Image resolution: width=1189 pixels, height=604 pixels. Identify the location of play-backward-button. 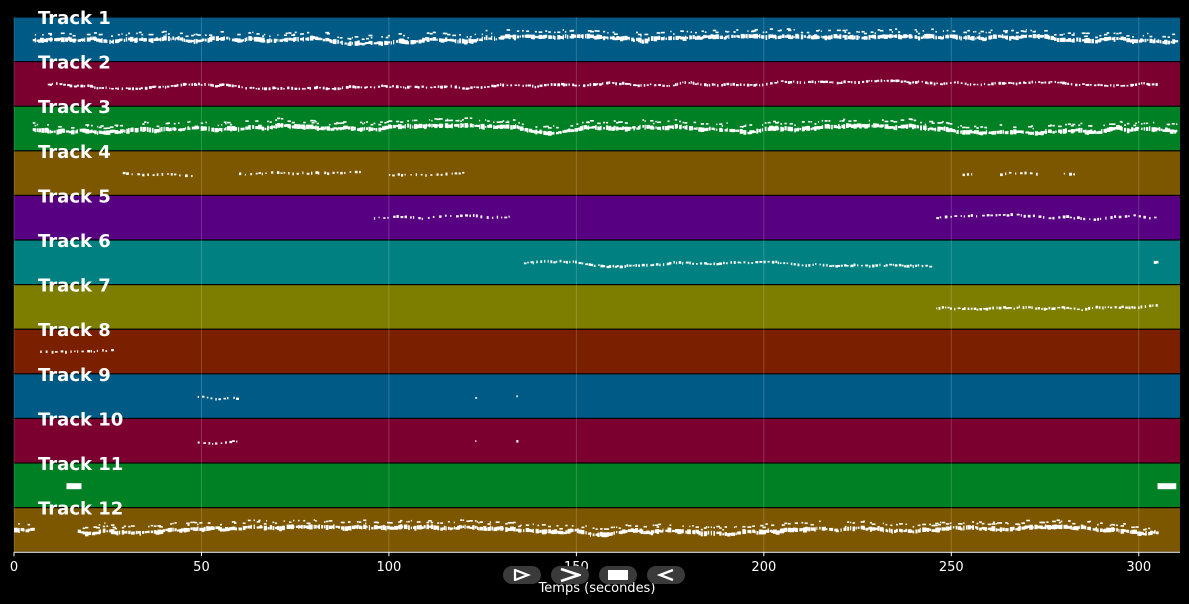
(666, 575).